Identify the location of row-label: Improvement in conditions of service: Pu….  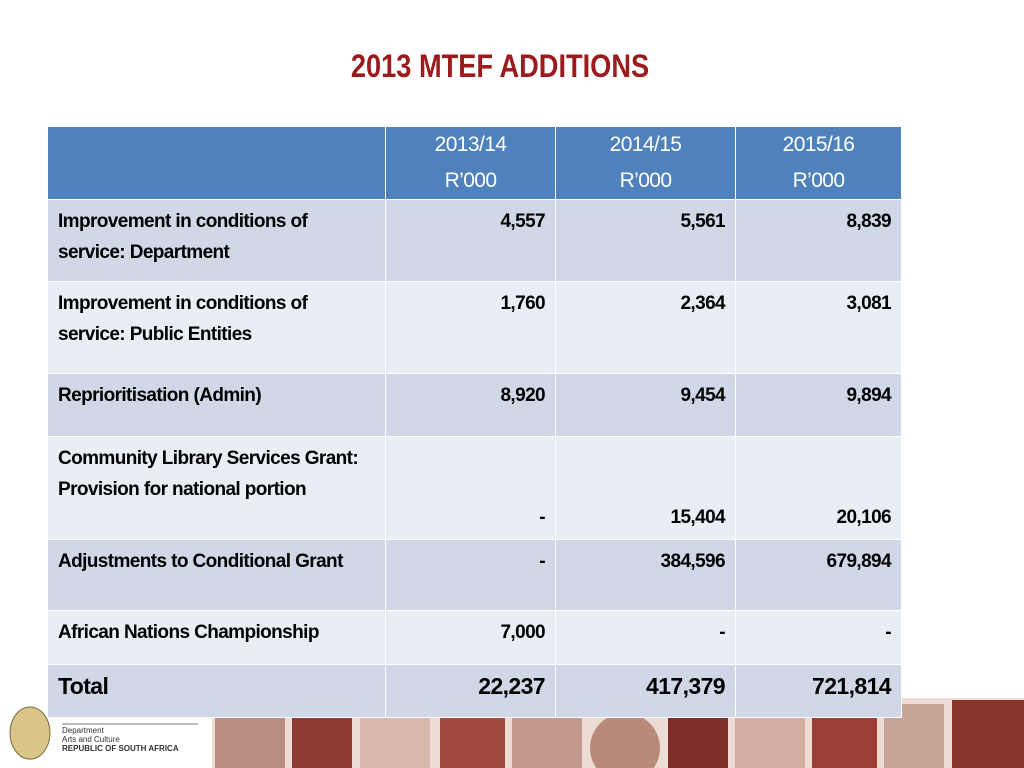
(216, 327).